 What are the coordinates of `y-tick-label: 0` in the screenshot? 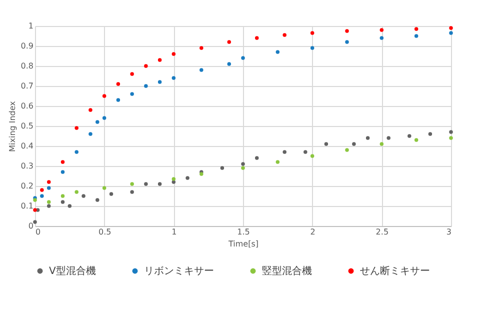 It's located at (31, 226).